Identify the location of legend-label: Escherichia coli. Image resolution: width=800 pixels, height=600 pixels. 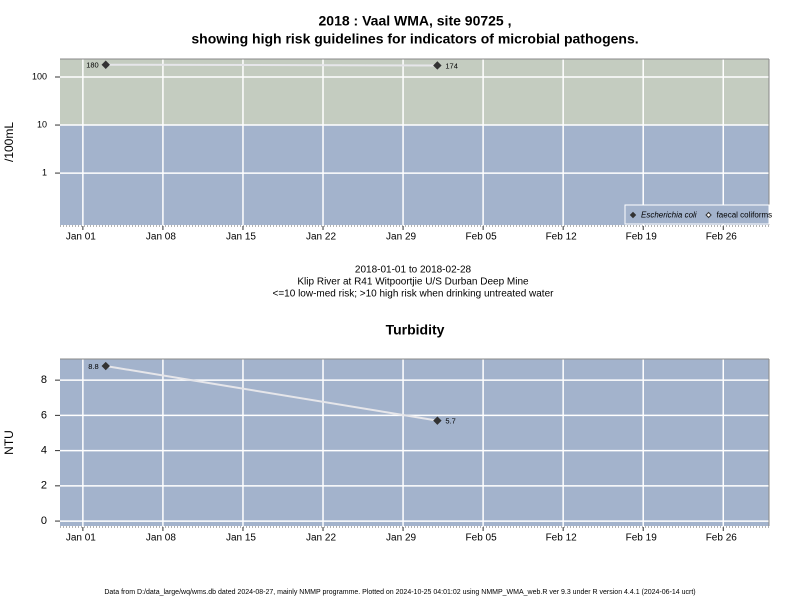
(669, 215).